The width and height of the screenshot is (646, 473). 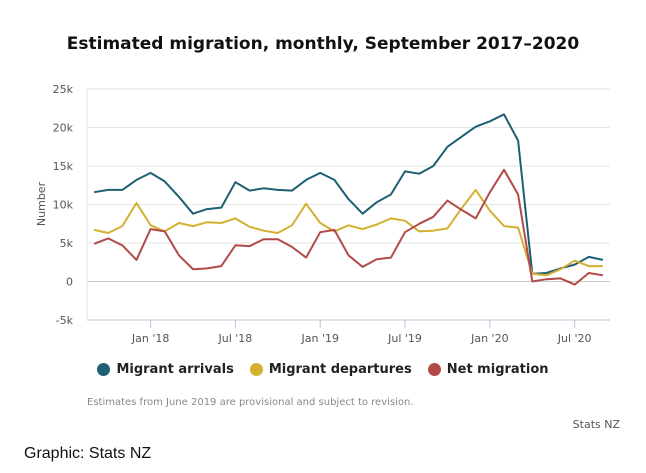 I want to click on y-axis-ticks: -5k 0 5k 10k 15k 20k 25k, so click(x=63, y=205).